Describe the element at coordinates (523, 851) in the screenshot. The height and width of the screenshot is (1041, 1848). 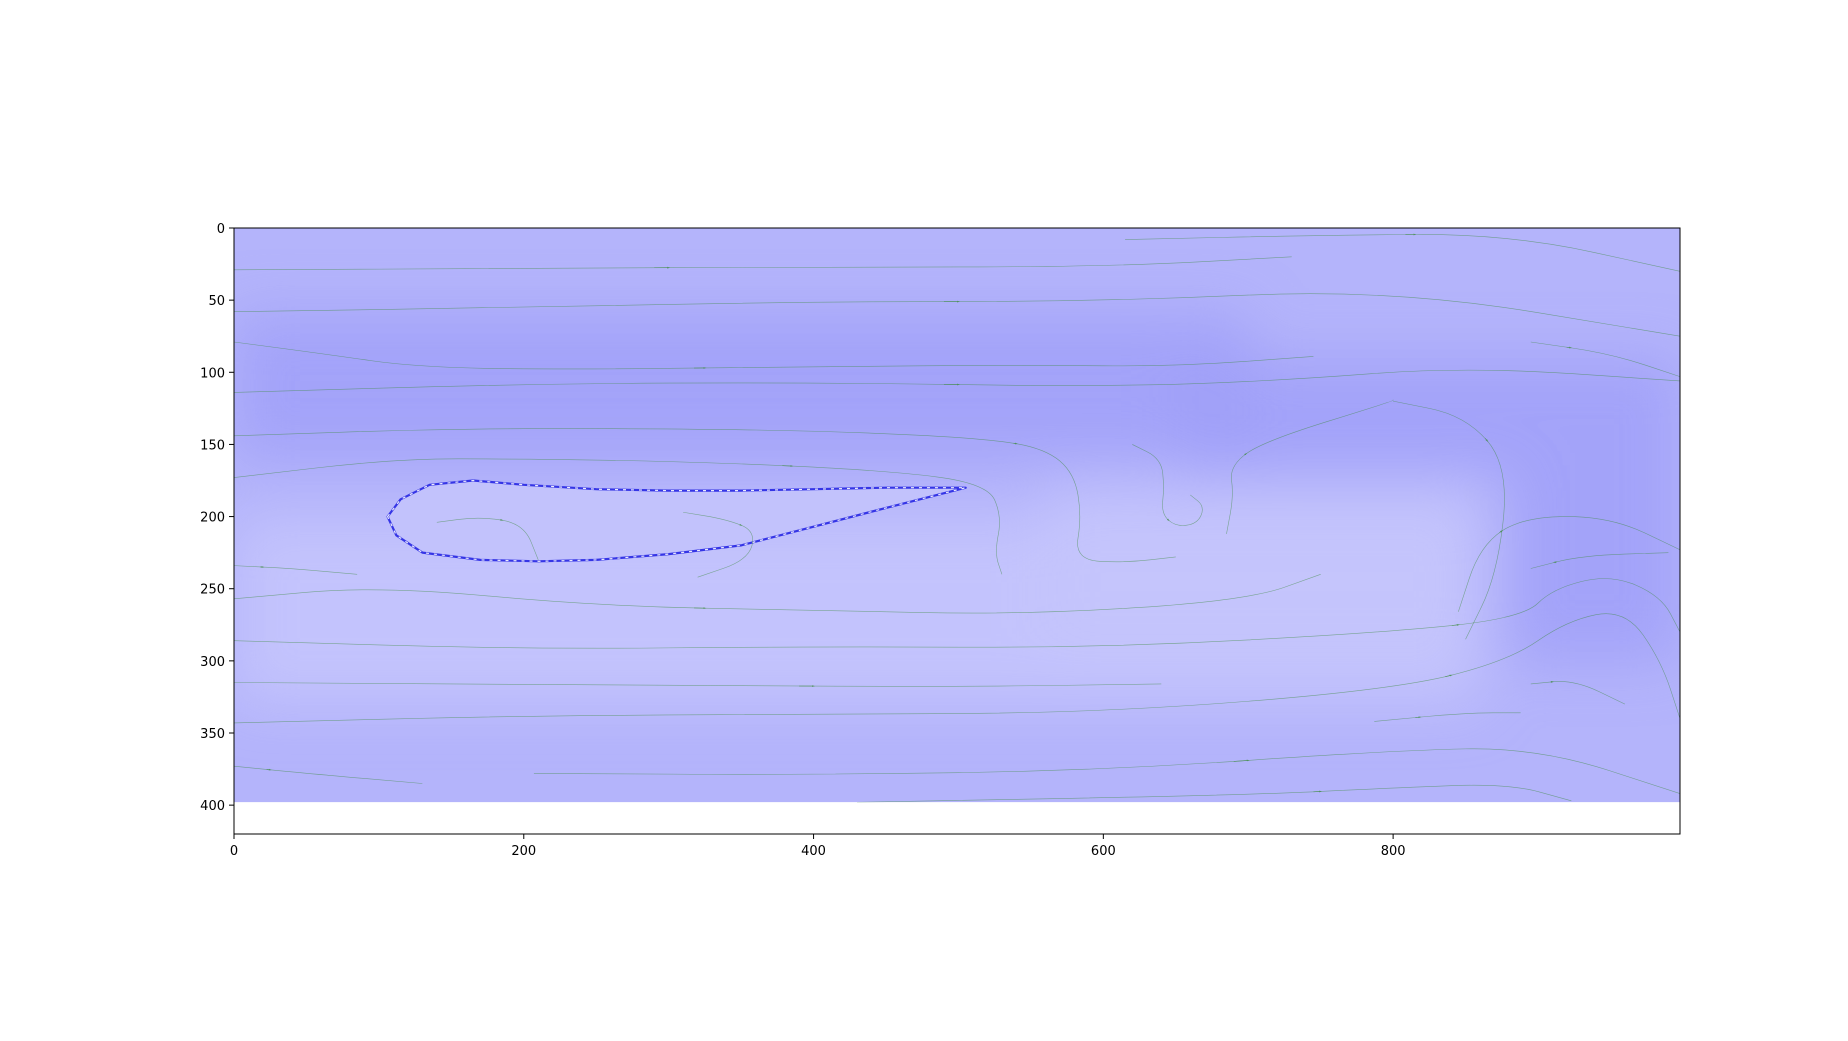
I see `x-tick-label: 200` at that location.